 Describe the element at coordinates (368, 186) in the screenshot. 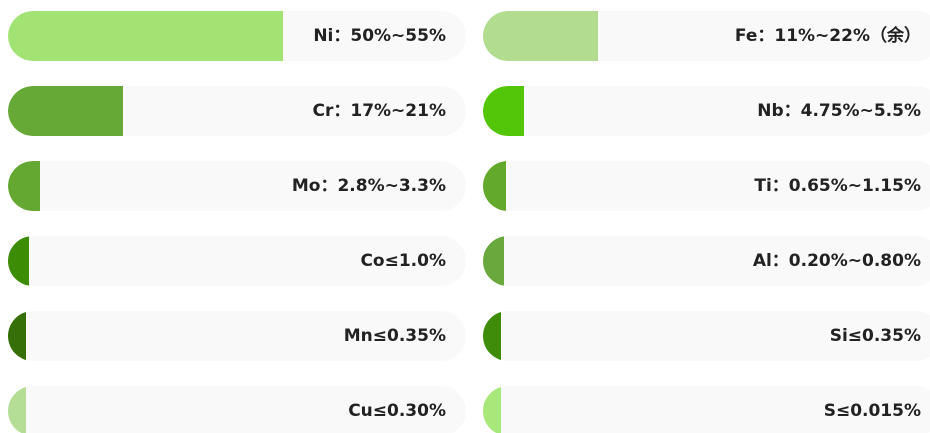

I see `bar-label: Mo：2.8%~3.3%` at that location.